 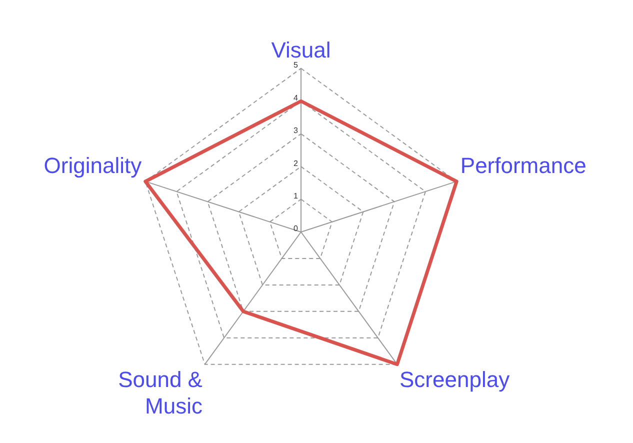 What do you see at coordinates (93, 165) in the screenshot?
I see `spoke-label: Originality` at bounding box center [93, 165].